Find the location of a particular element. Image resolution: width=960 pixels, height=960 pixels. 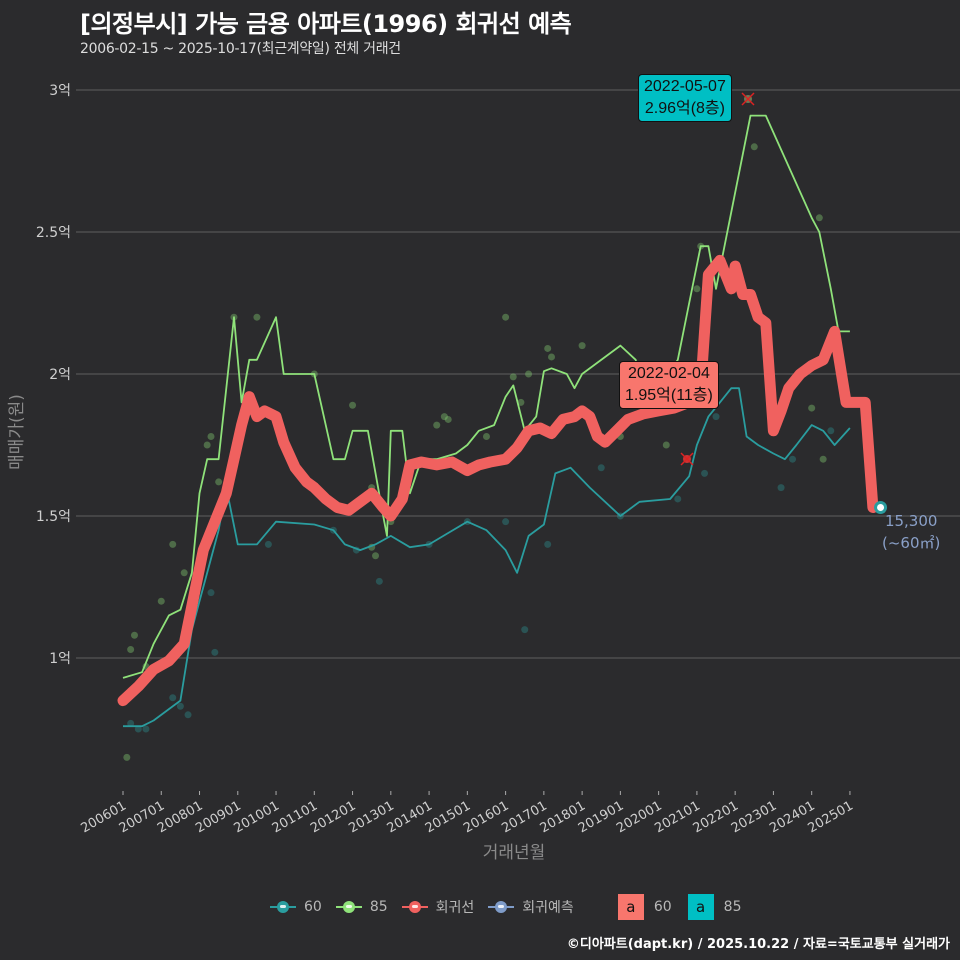

legend-item-regression: 회귀선 is located at coordinates (438, 907).